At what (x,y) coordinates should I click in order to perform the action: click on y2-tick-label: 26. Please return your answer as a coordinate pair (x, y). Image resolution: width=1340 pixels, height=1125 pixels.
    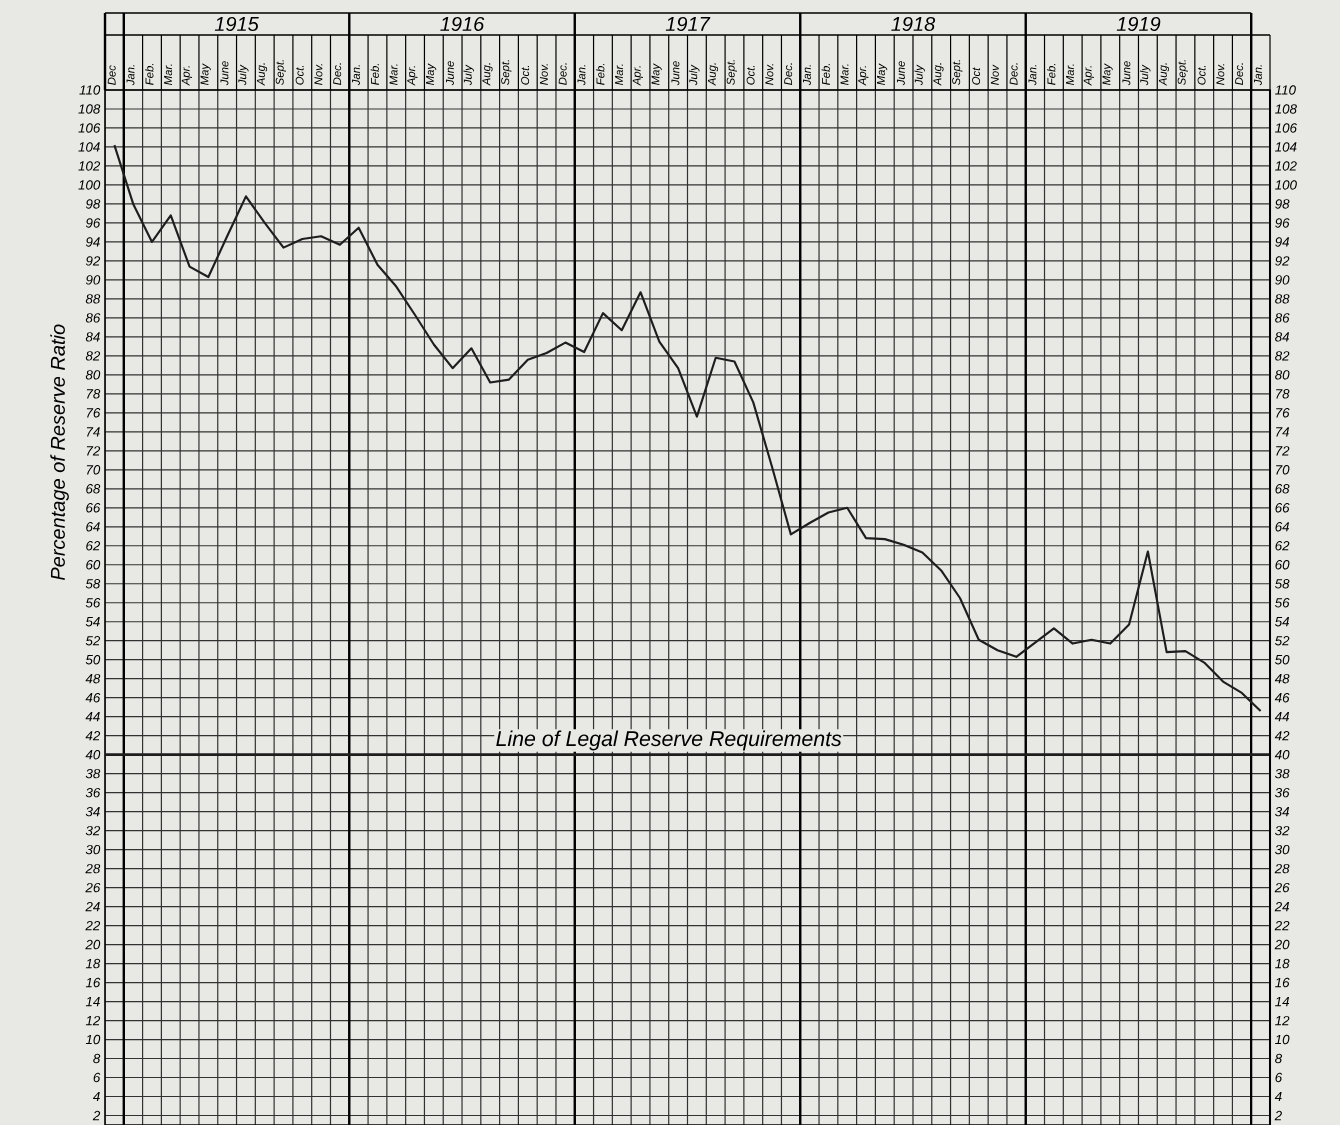
    Looking at the image, I should click on (1282, 887).